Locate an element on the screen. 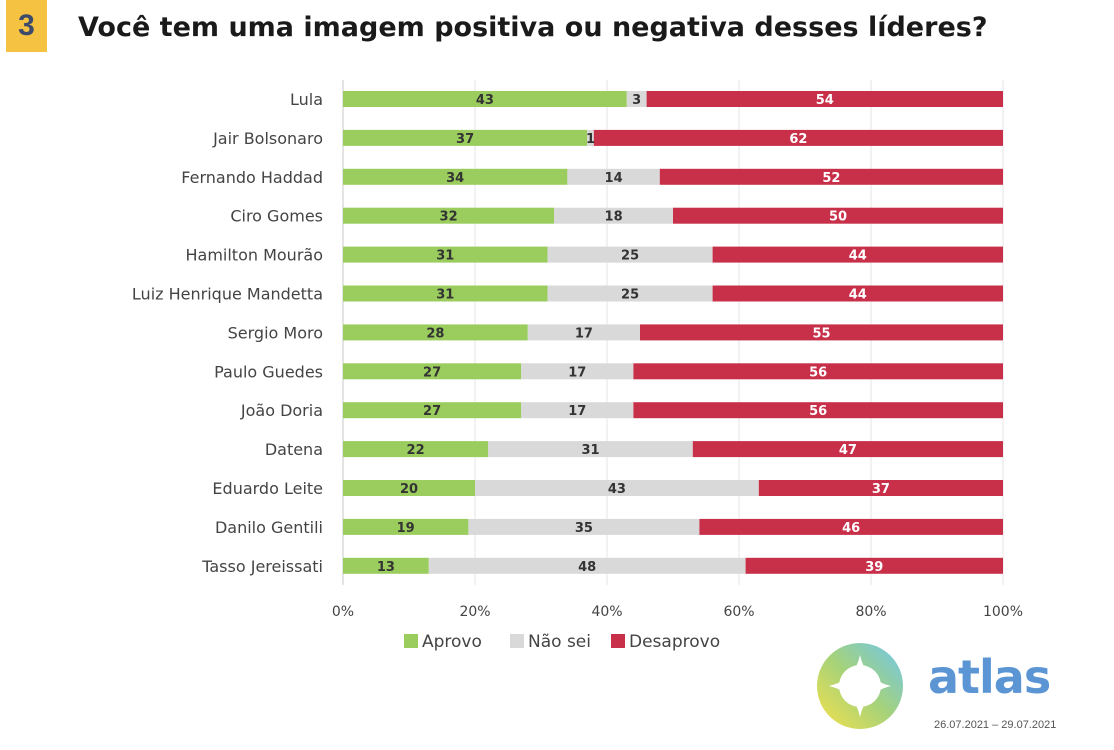 The image size is (1114, 750). data-label: 47 is located at coordinates (848, 450).